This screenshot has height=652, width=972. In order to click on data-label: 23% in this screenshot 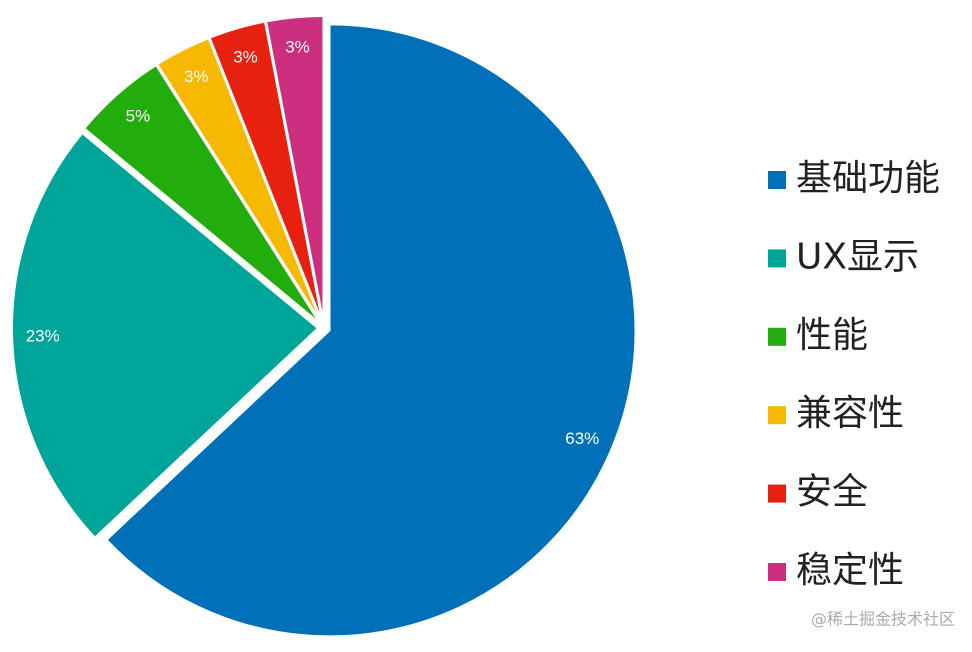, I will do `click(43, 335)`.